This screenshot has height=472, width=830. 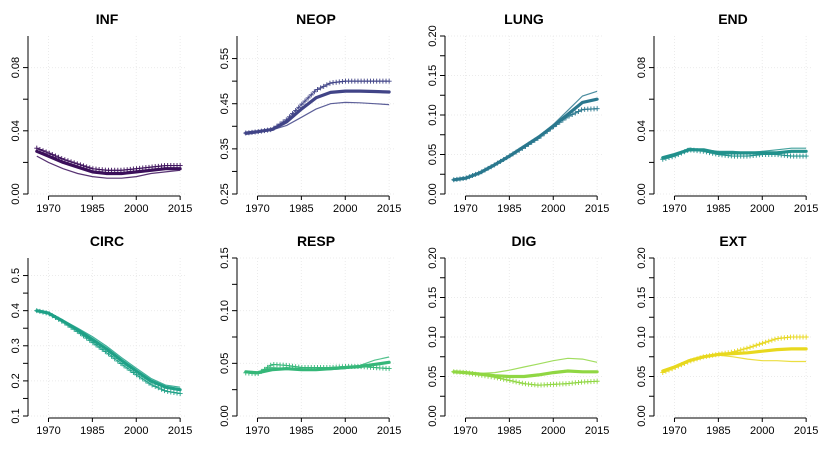 I want to click on panel-title: CIRC, so click(x=107, y=241).